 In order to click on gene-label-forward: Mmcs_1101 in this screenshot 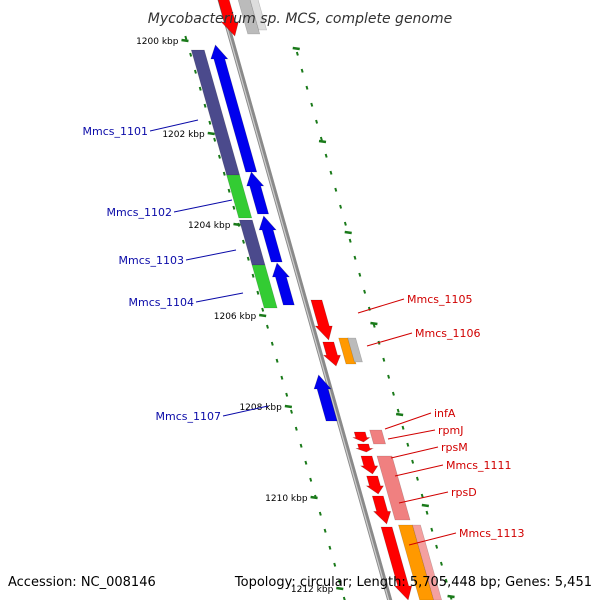, I will do `click(115, 131)`.